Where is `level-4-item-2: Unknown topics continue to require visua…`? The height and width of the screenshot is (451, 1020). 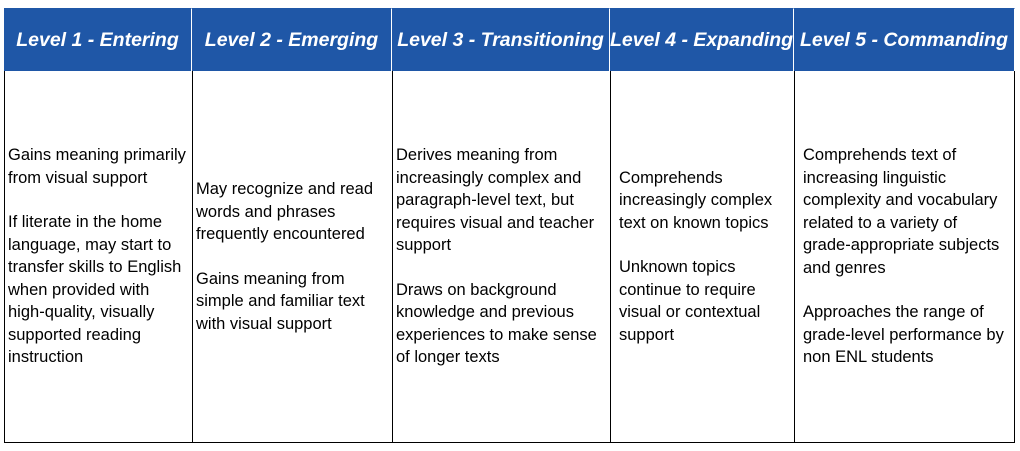
level-4-item-2: Unknown topics continue to require visua… is located at coordinates (690, 301).